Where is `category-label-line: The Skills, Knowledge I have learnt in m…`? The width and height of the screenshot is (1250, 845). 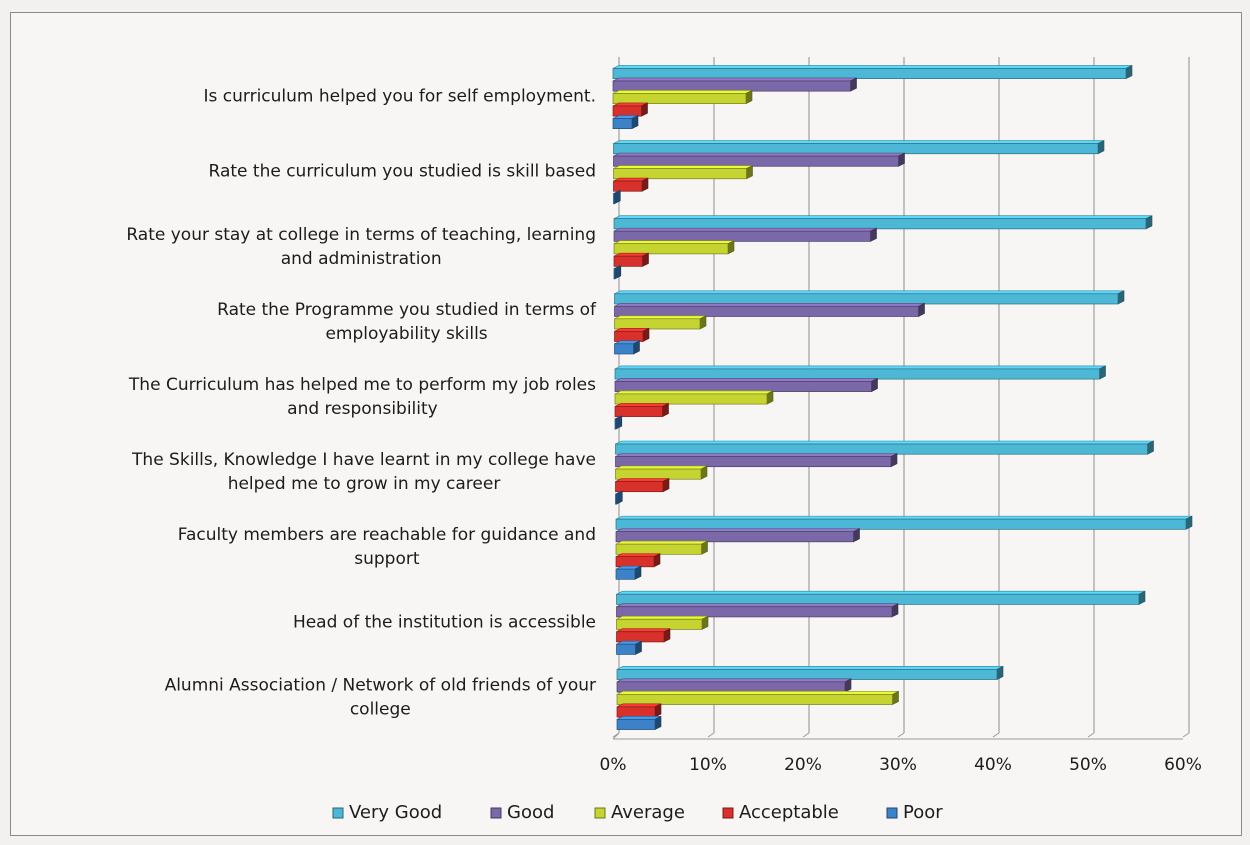
category-label-line: The Skills, Knowledge I have learnt in m… is located at coordinates (363, 460).